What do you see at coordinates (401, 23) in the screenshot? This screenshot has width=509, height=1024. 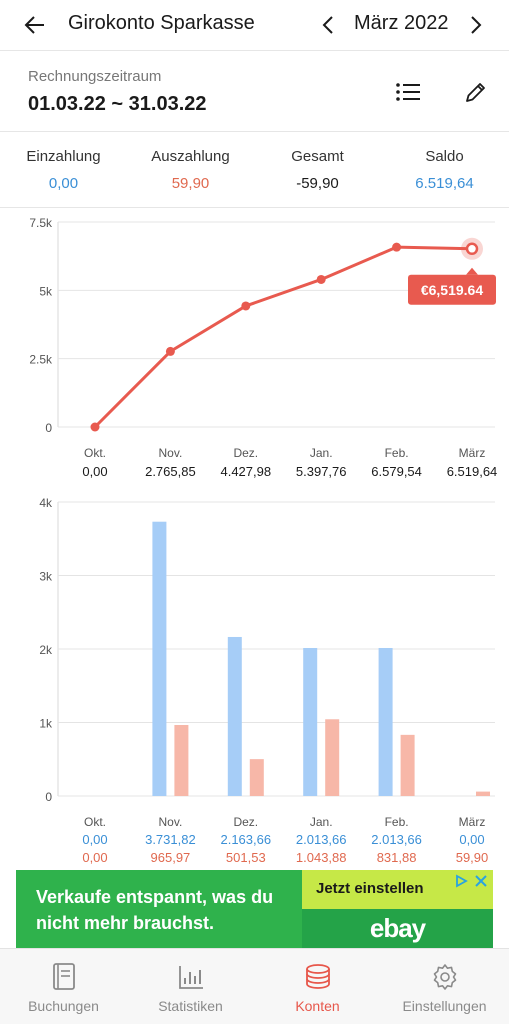 I see `current-month: März 2022` at bounding box center [401, 23].